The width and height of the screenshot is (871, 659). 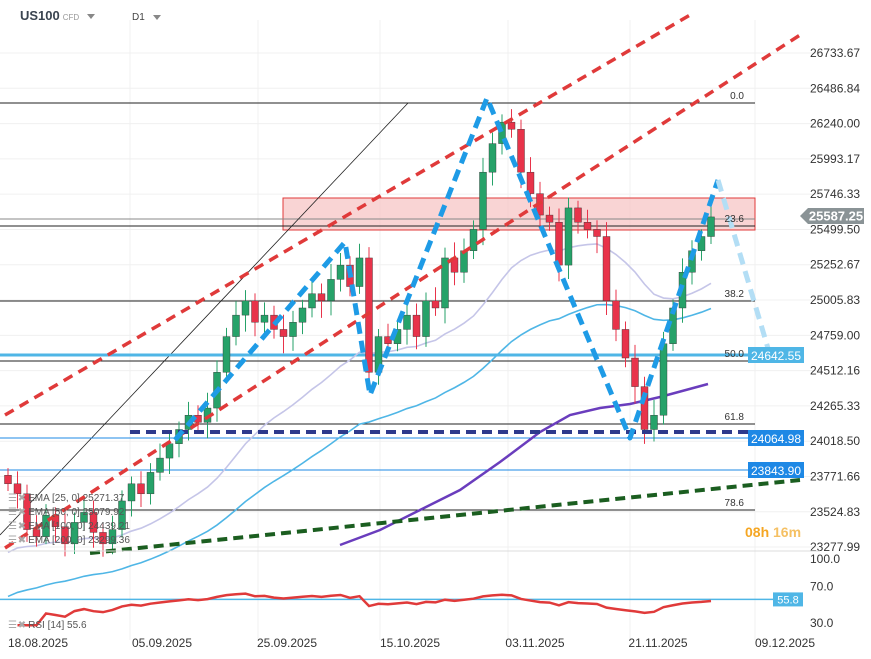 I want to click on price-axis-label: 26486.84, so click(x=835, y=88).